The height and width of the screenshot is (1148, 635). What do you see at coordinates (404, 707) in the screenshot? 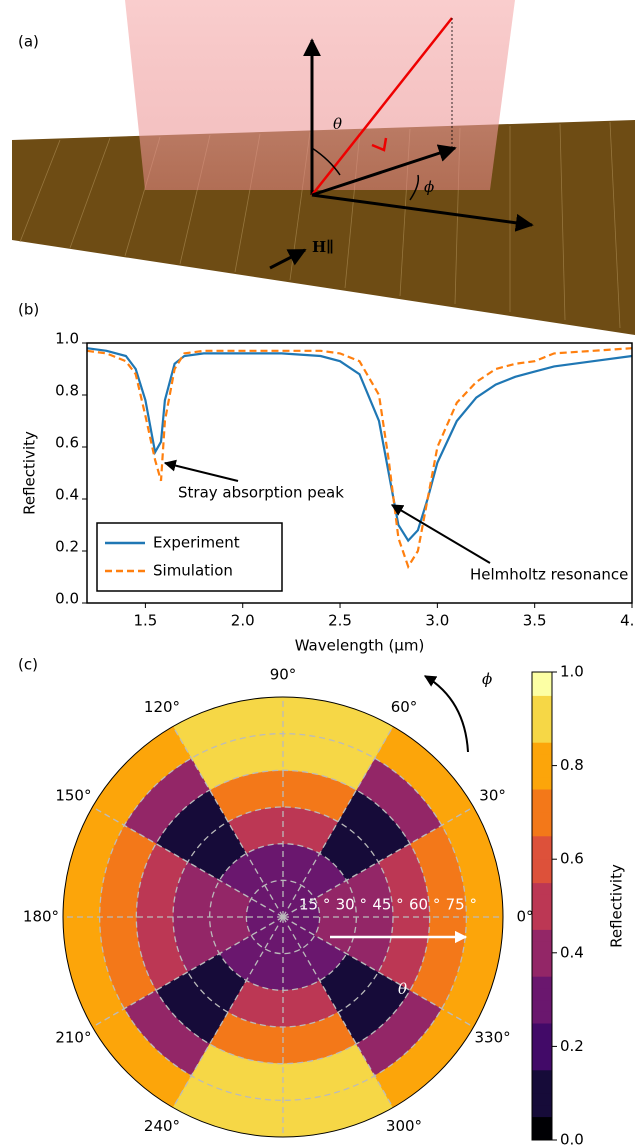
I see `angle-tick-label: 60°` at bounding box center [404, 707].